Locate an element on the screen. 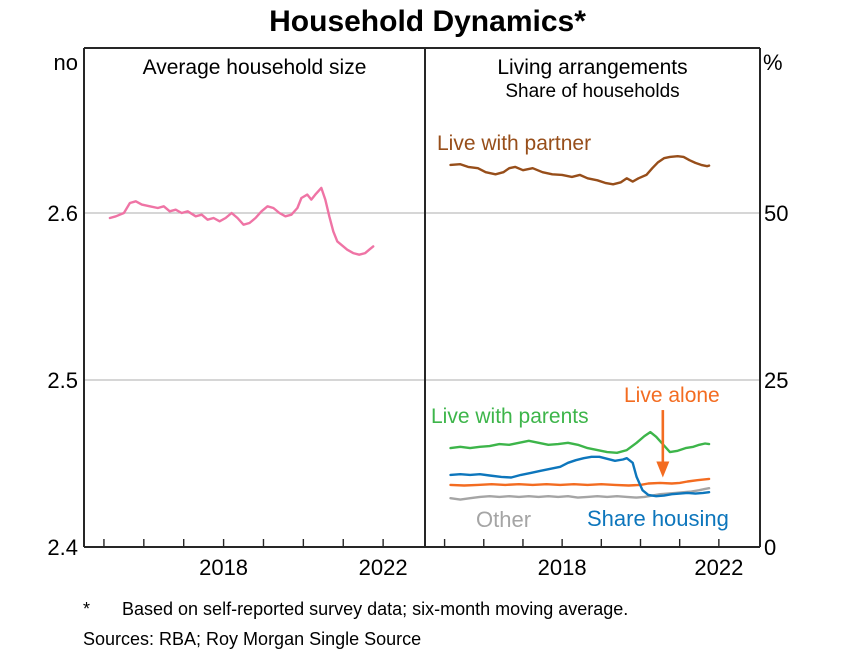 The height and width of the screenshot is (670, 855). series-line-green is located at coordinates (580, 442).